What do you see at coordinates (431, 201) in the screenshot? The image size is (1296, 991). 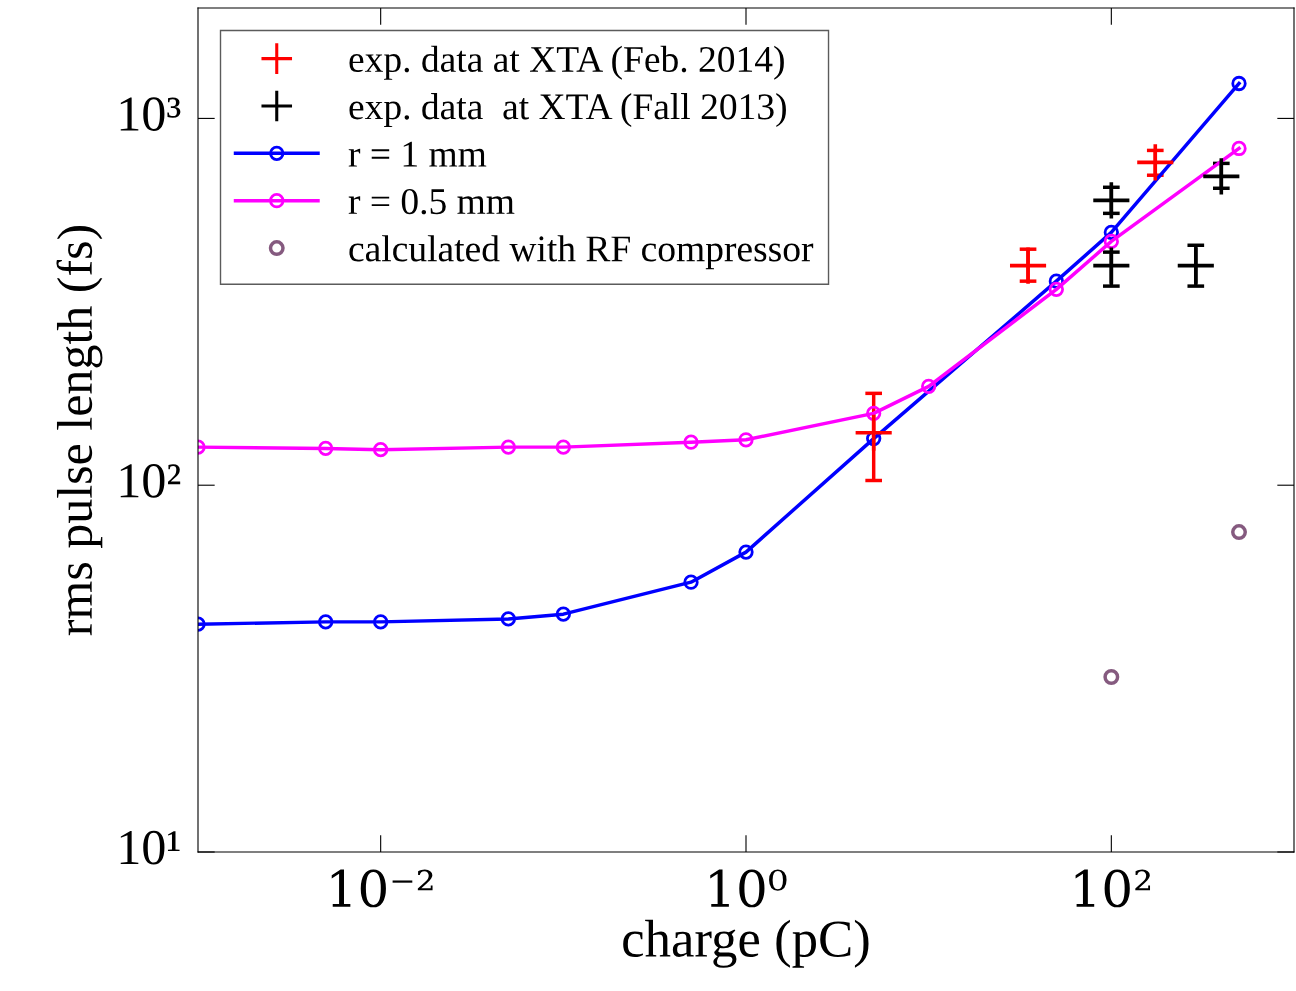 I see `legend-label: r = 0.5 mm` at bounding box center [431, 201].